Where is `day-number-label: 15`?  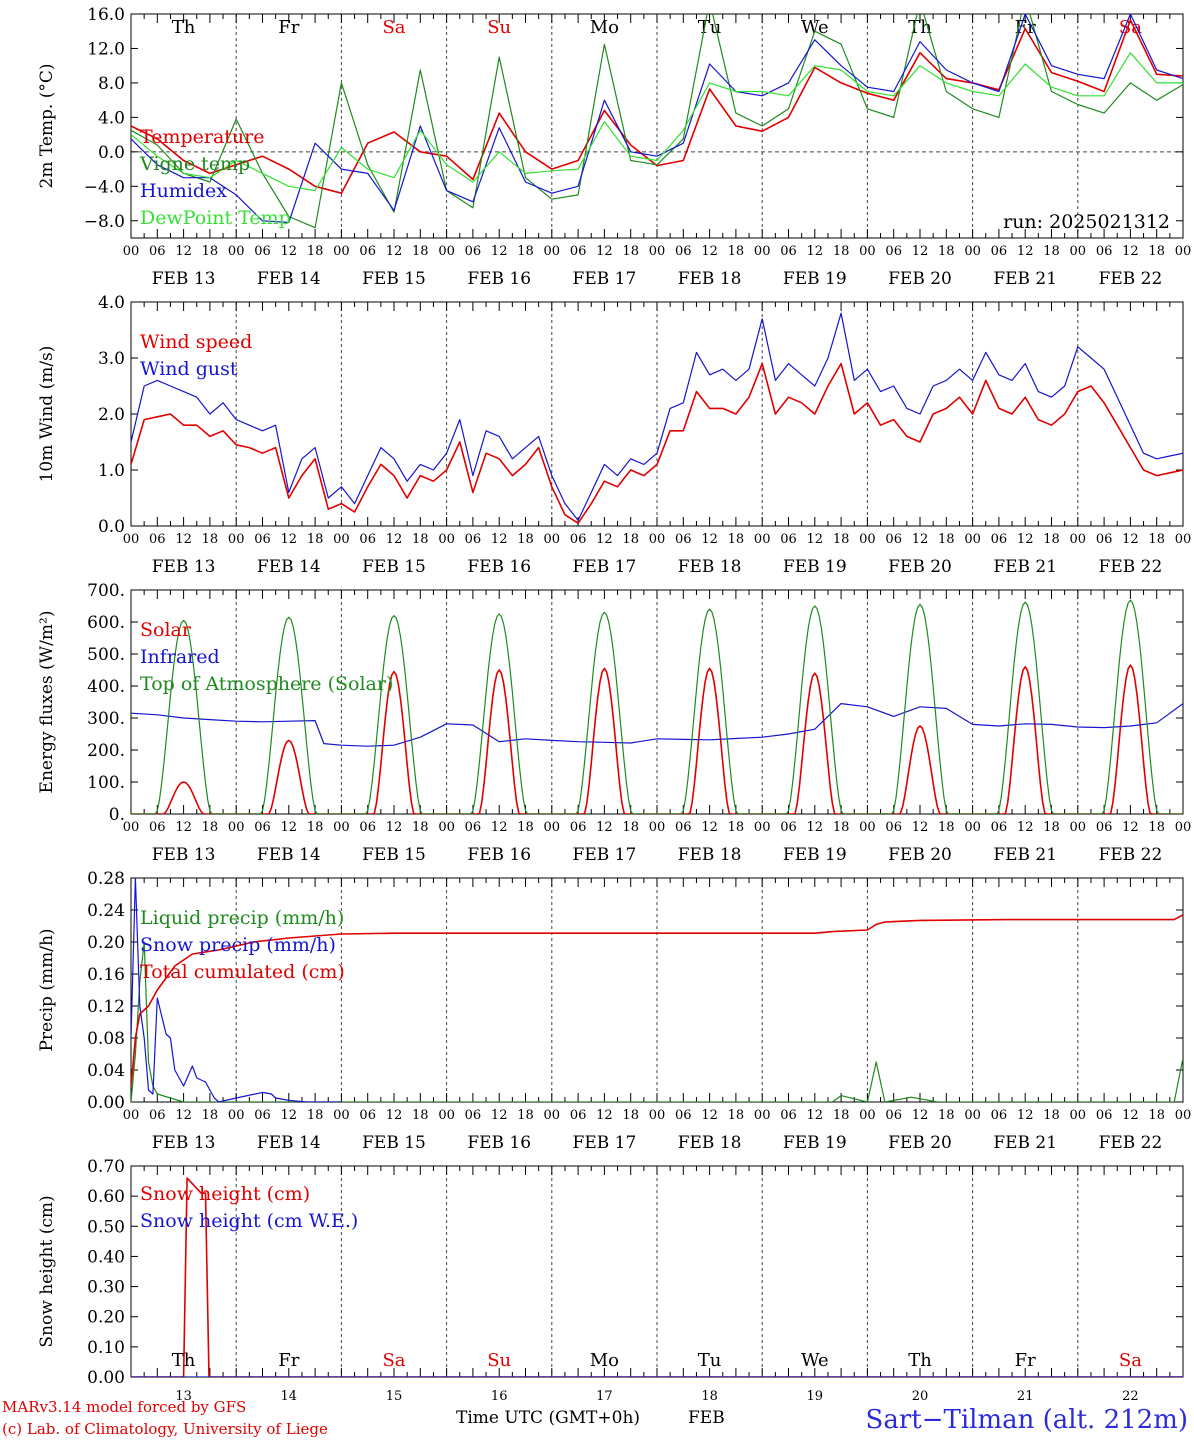 day-number-label: 15 is located at coordinates (394, 1396).